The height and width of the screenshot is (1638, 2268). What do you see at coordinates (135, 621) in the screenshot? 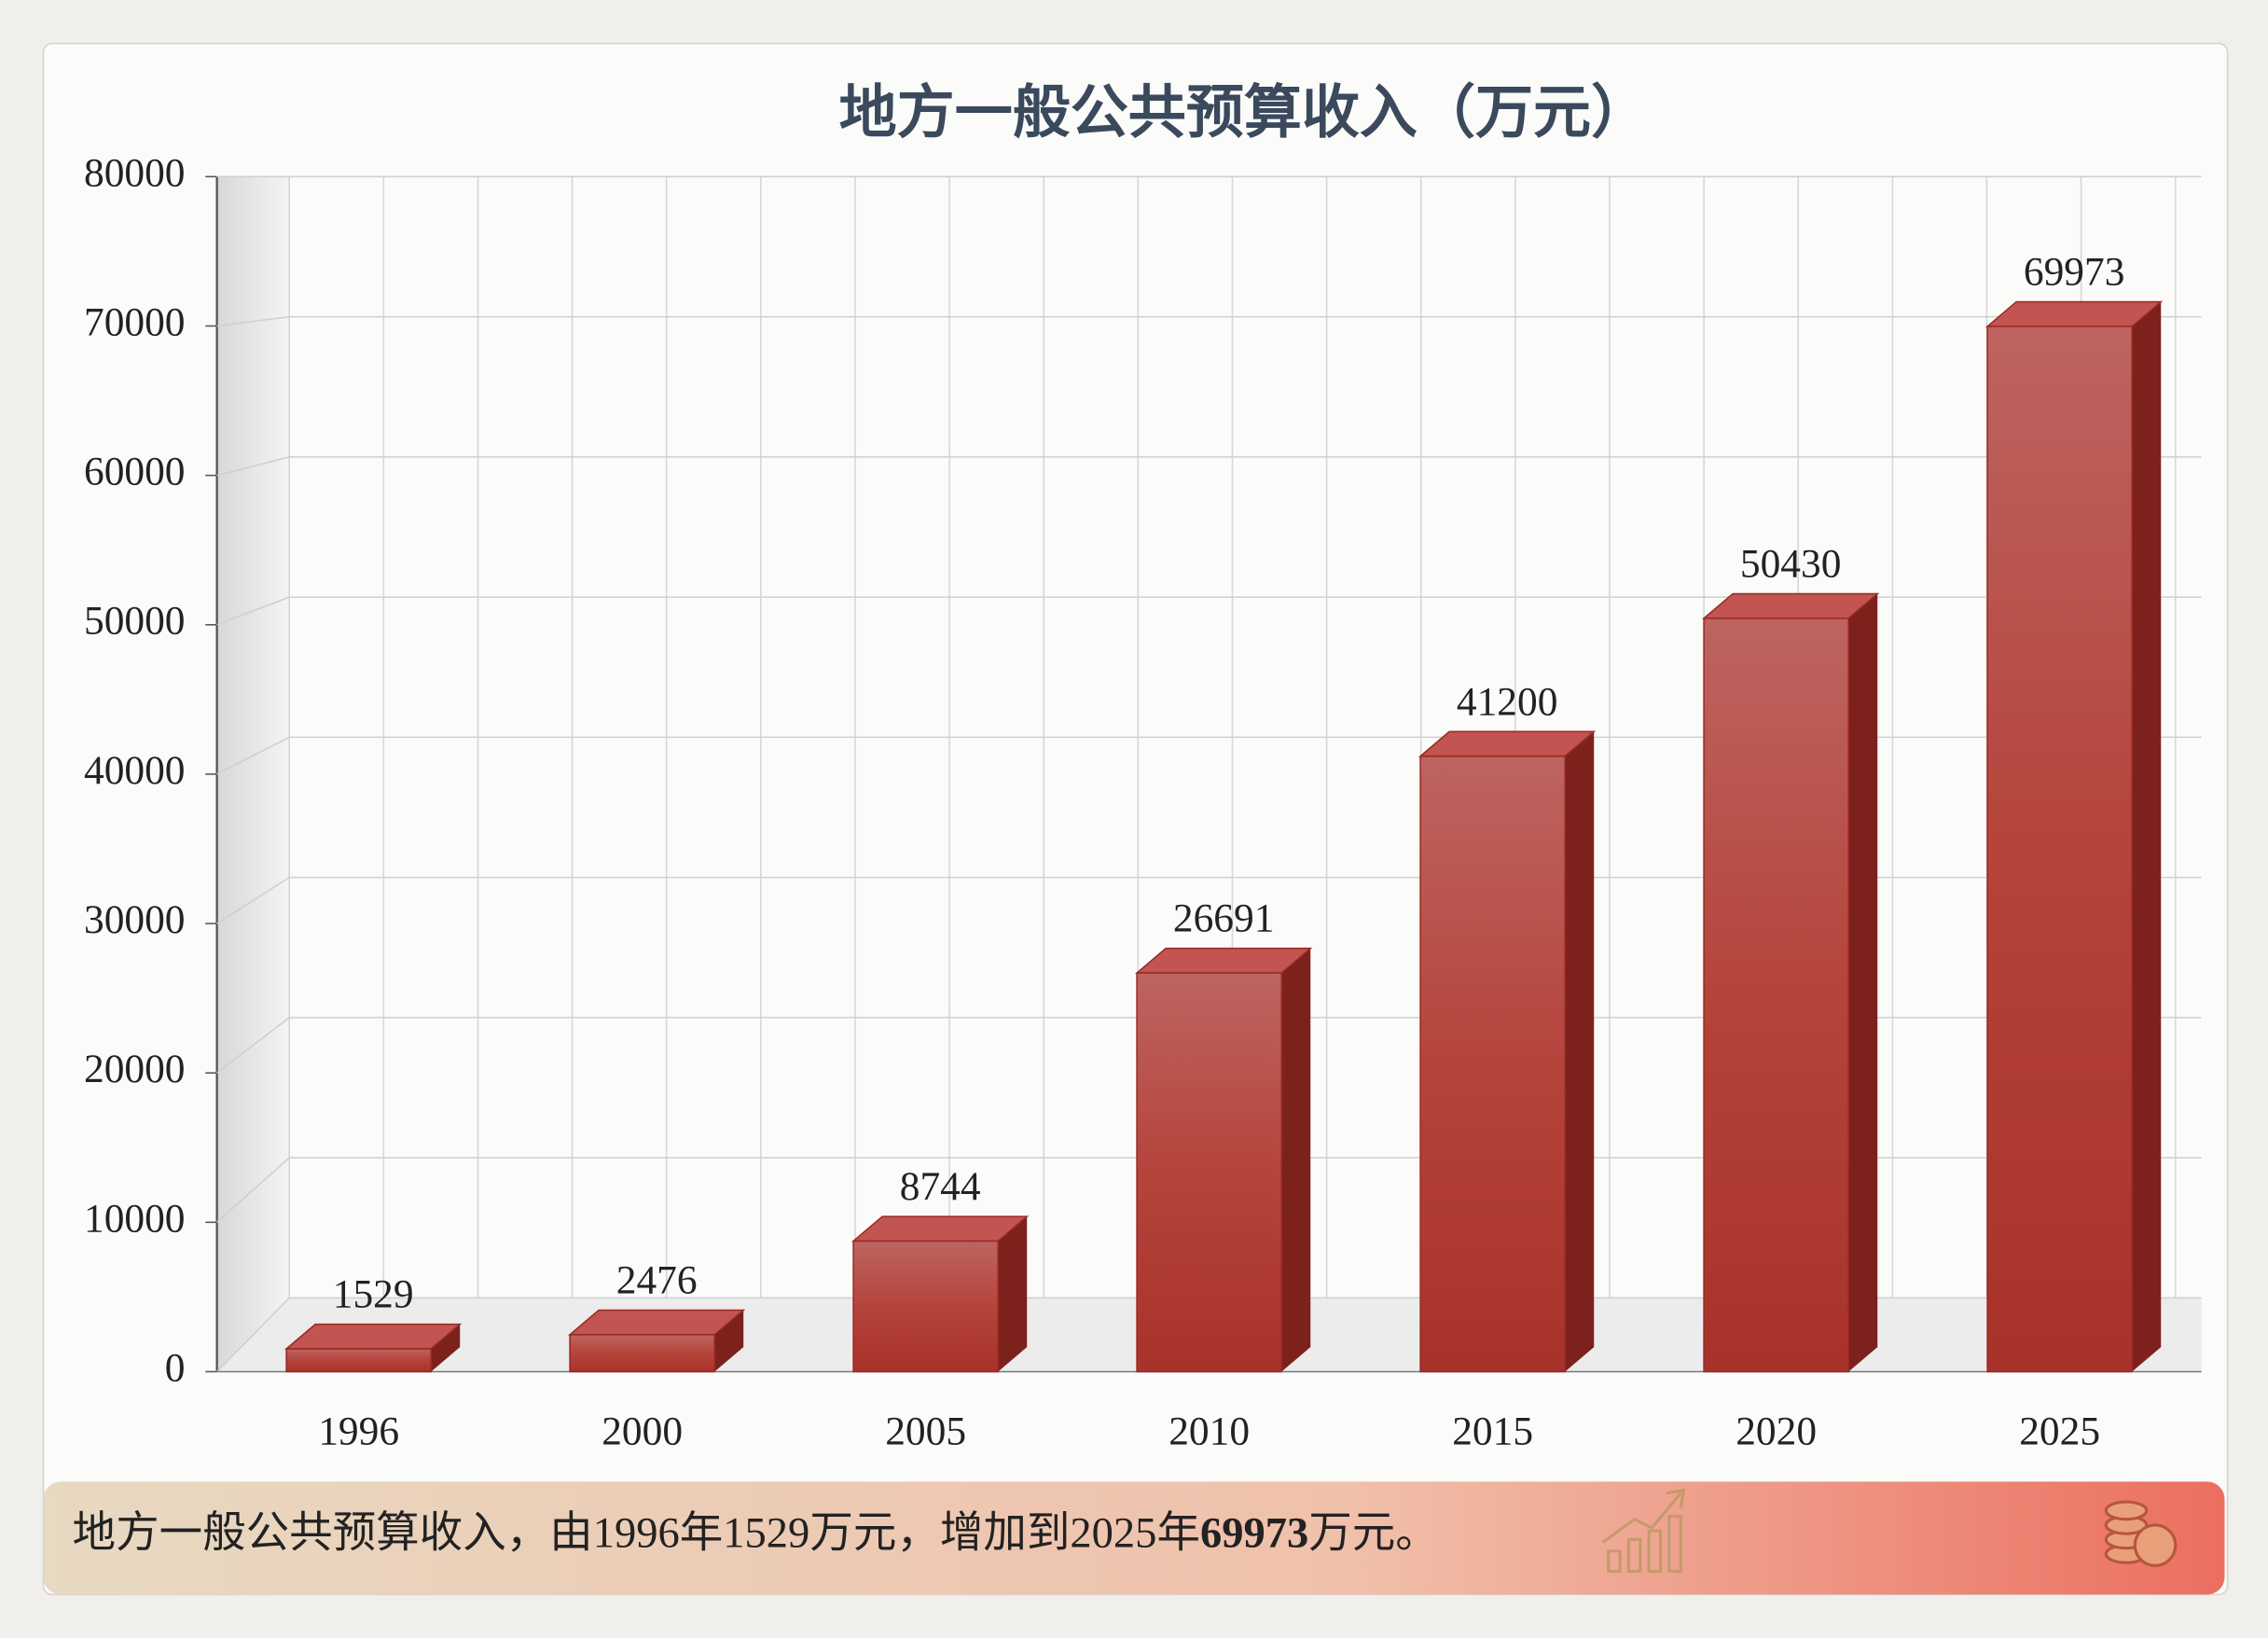
I see `y-tick-label: 50000` at bounding box center [135, 621].